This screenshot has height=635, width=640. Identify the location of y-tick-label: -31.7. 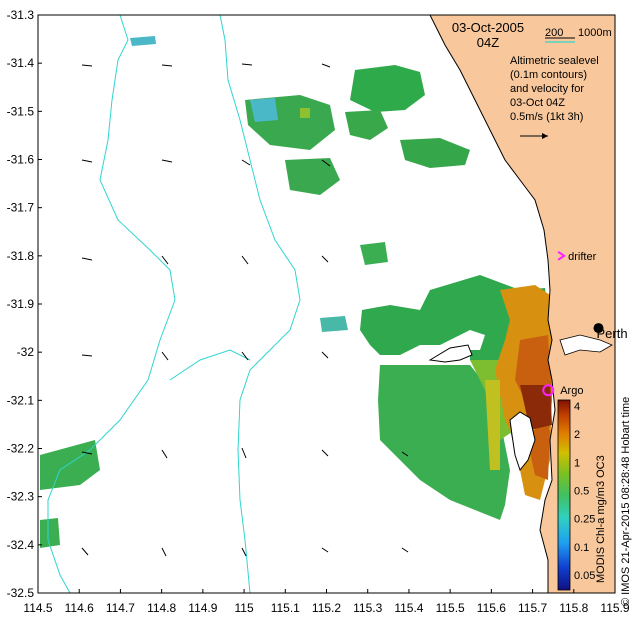
(21, 208).